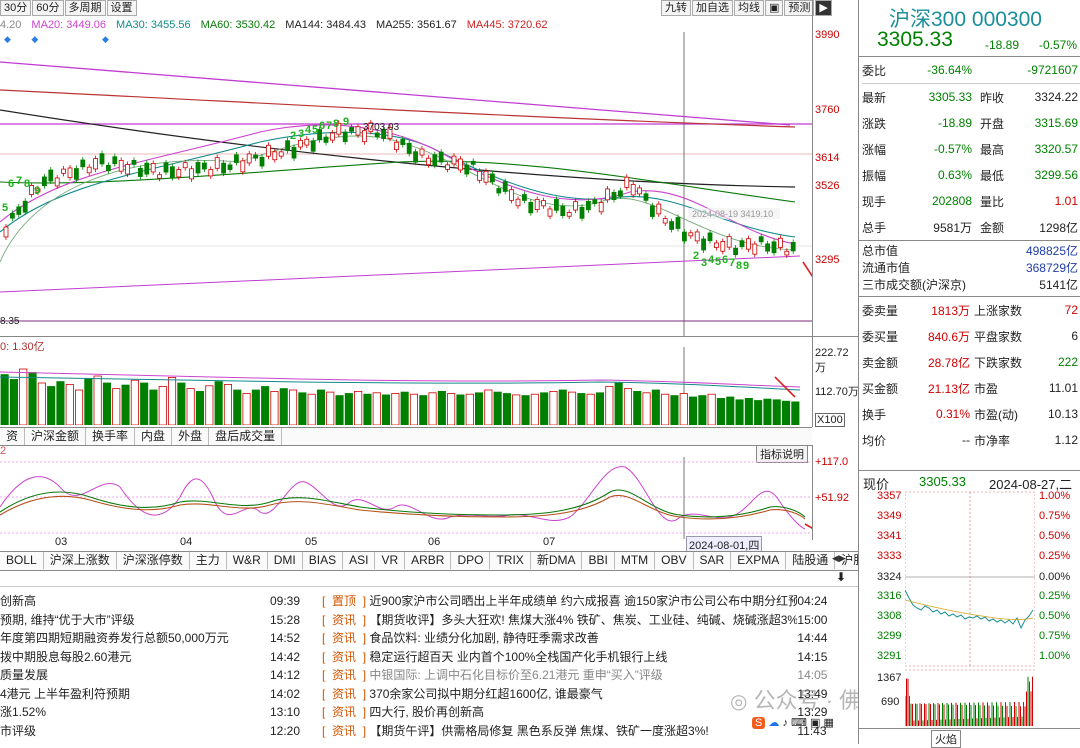  I want to click on cloud-icon: ☁, so click(774, 723).